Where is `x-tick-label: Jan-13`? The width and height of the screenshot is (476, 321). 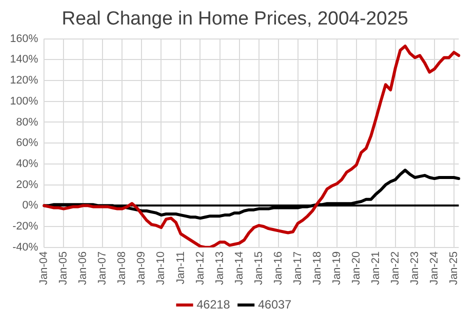
x-tick-label: Jan-13 is located at coordinates (220, 268).